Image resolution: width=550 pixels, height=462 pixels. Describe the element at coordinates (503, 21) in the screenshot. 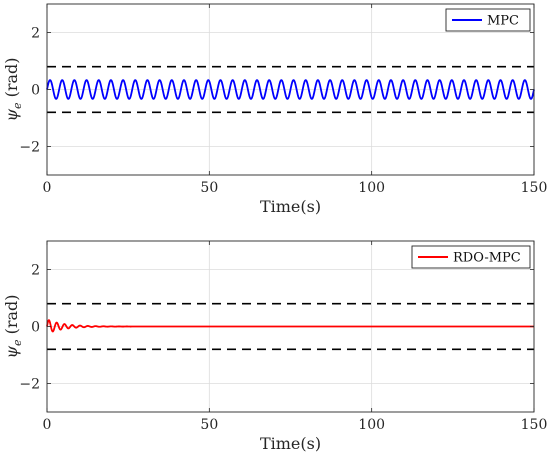

I see `legend-label: MPC` at that location.